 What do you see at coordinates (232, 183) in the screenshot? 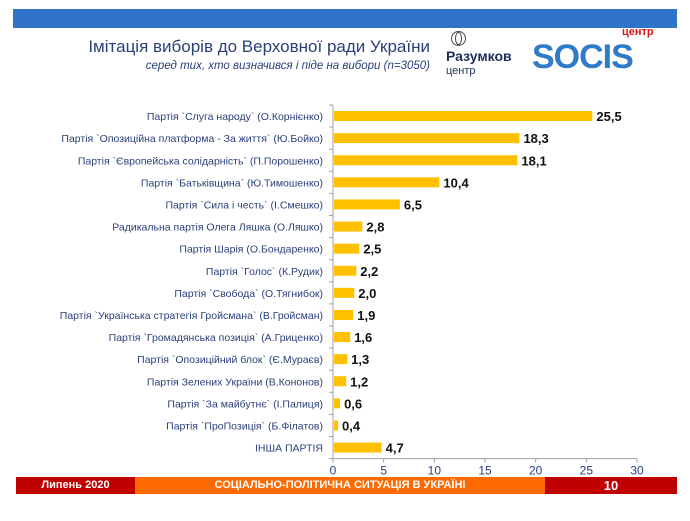
I see `category-label: Партія `Батьківщина` (Ю.Тимошенко)` at bounding box center [232, 183].